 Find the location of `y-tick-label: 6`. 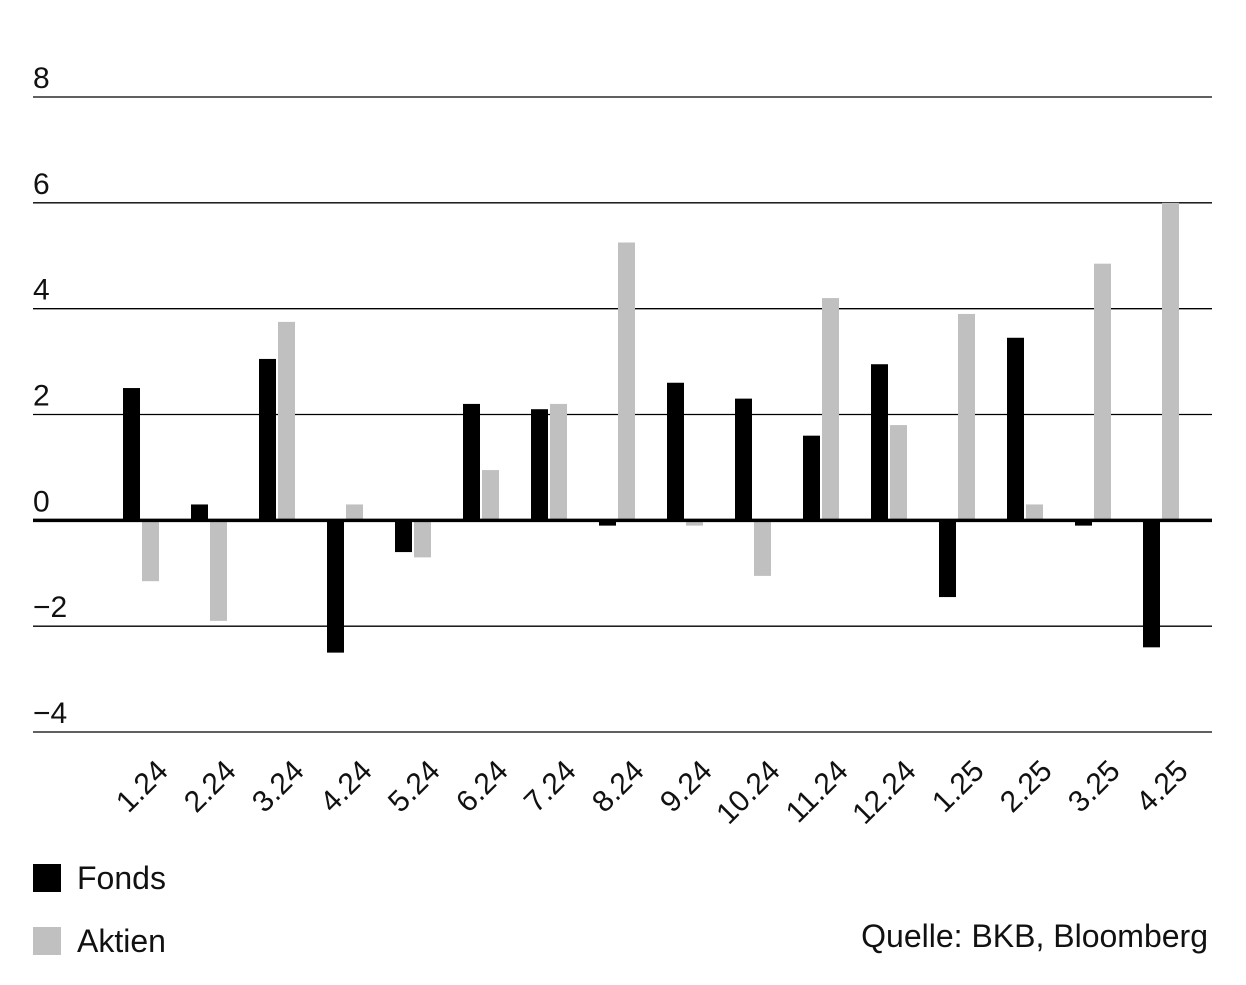

y-tick-label: 6 is located at coordinates (41, 184).